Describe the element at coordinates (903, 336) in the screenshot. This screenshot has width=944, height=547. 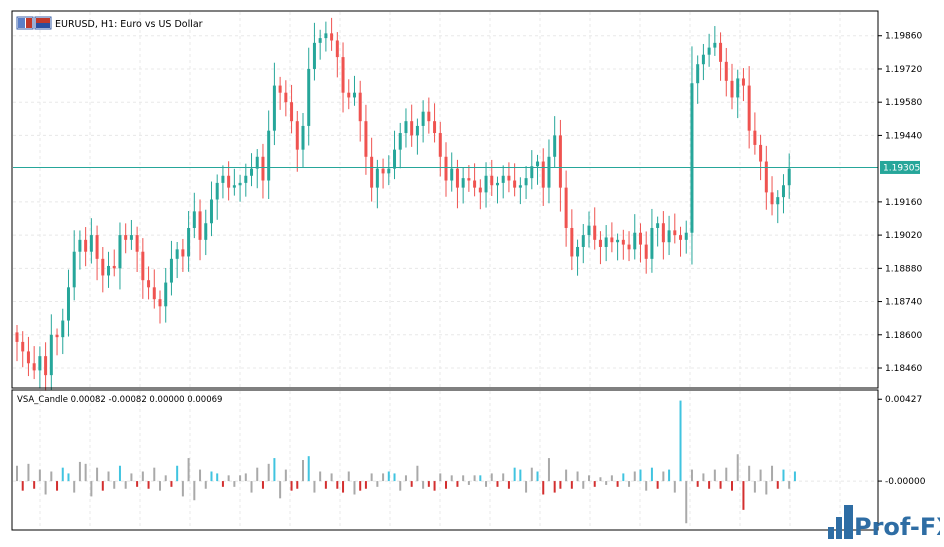
I see `price-tick-label: 1.18600` at that location.